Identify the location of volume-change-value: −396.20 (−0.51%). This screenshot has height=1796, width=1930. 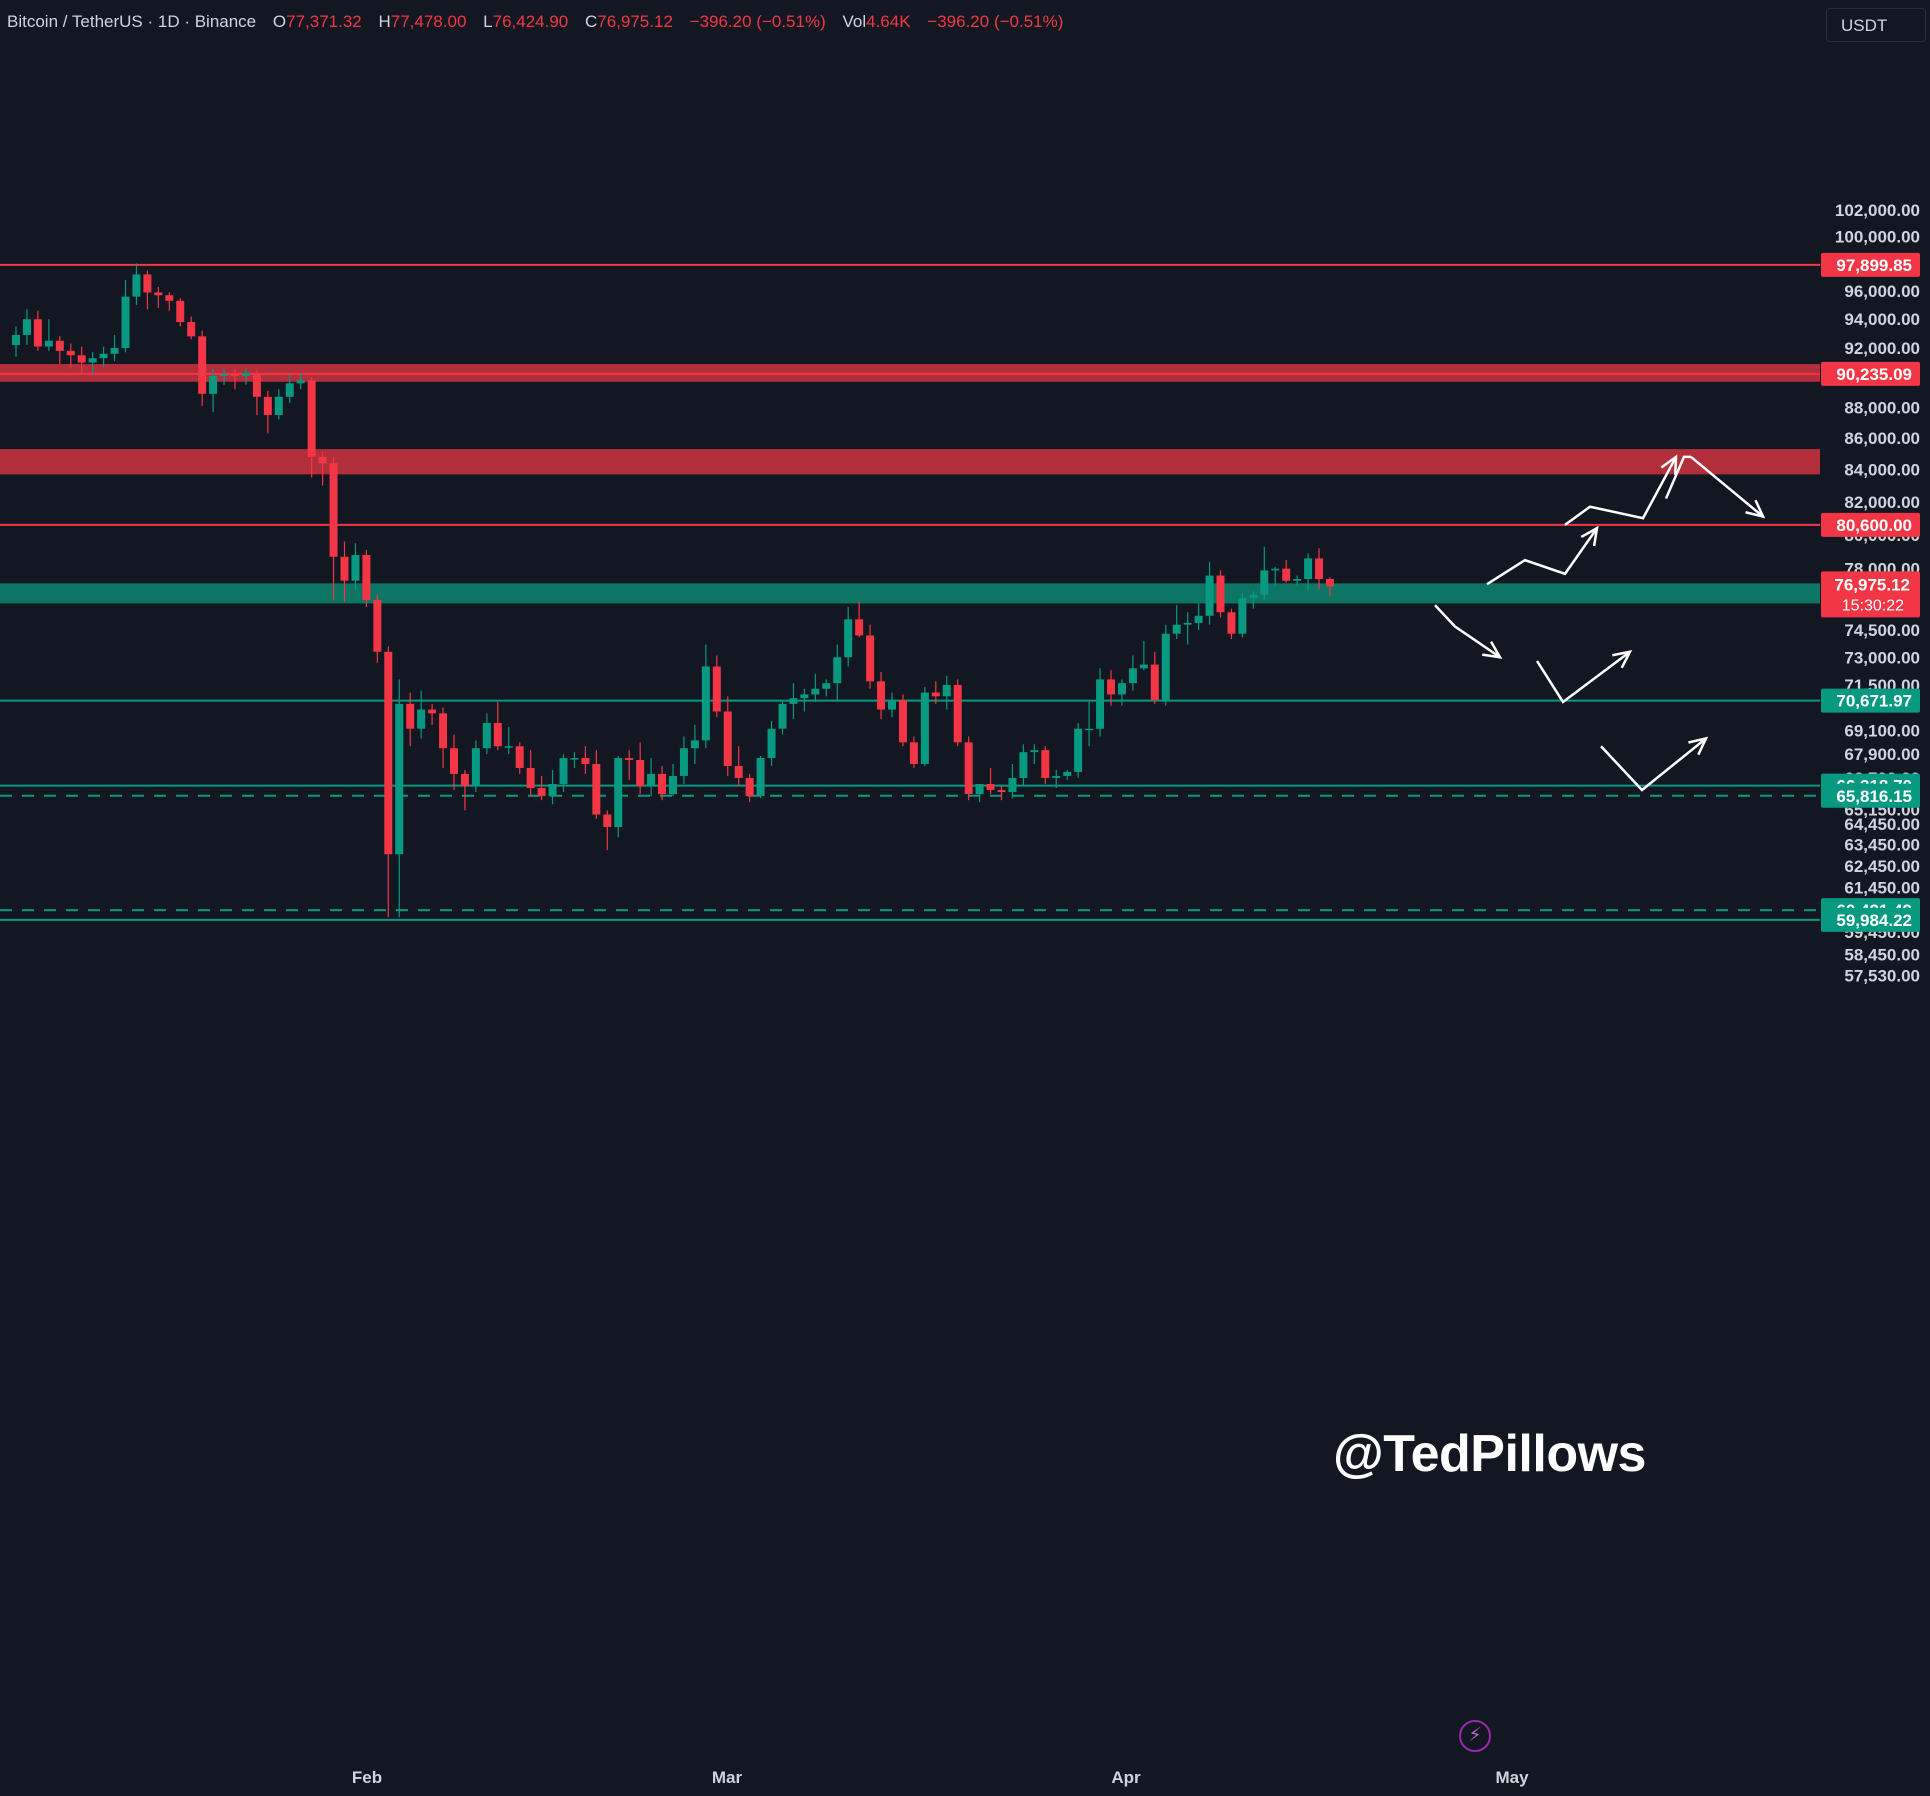
(995, 21).